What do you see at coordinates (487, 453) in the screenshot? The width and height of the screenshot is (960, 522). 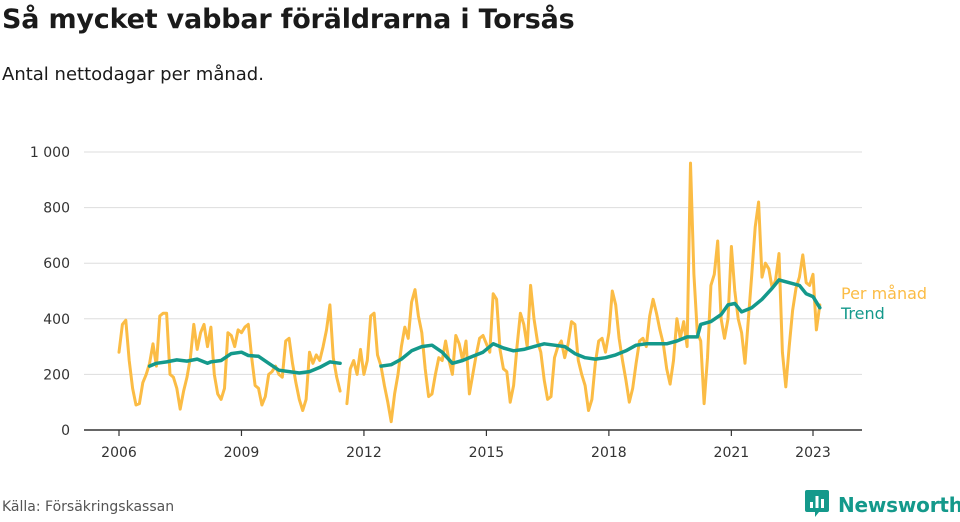 I see `x-tick-label: 2015` at bounding box center [487, 453].